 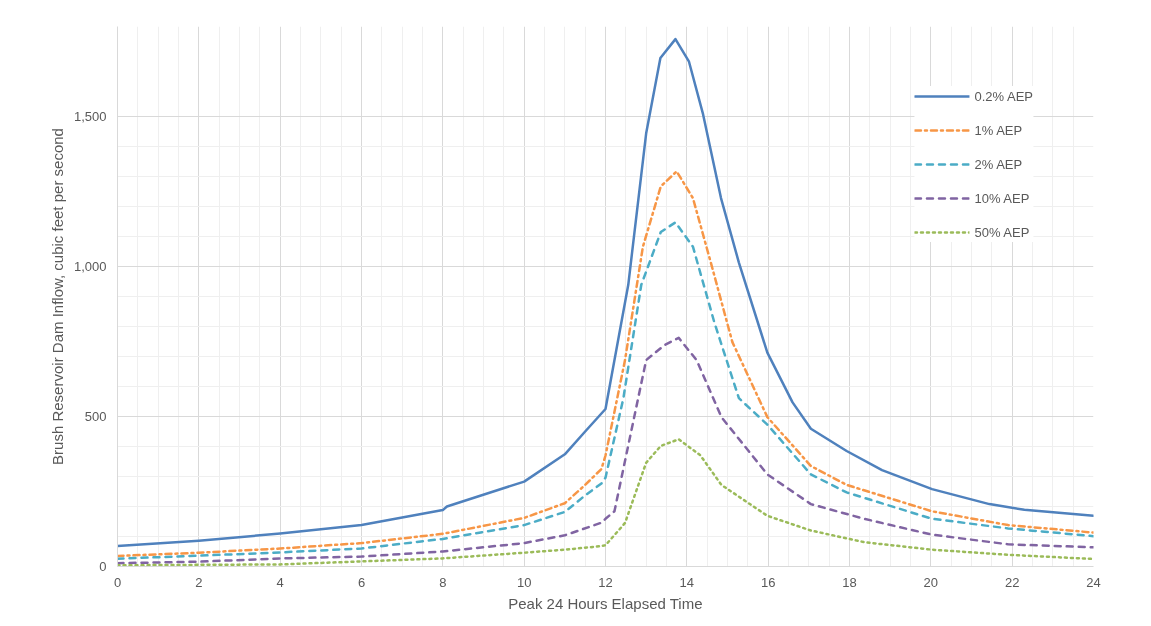 I want to click on y-tick-label: 500, so click(x=95, y=416).